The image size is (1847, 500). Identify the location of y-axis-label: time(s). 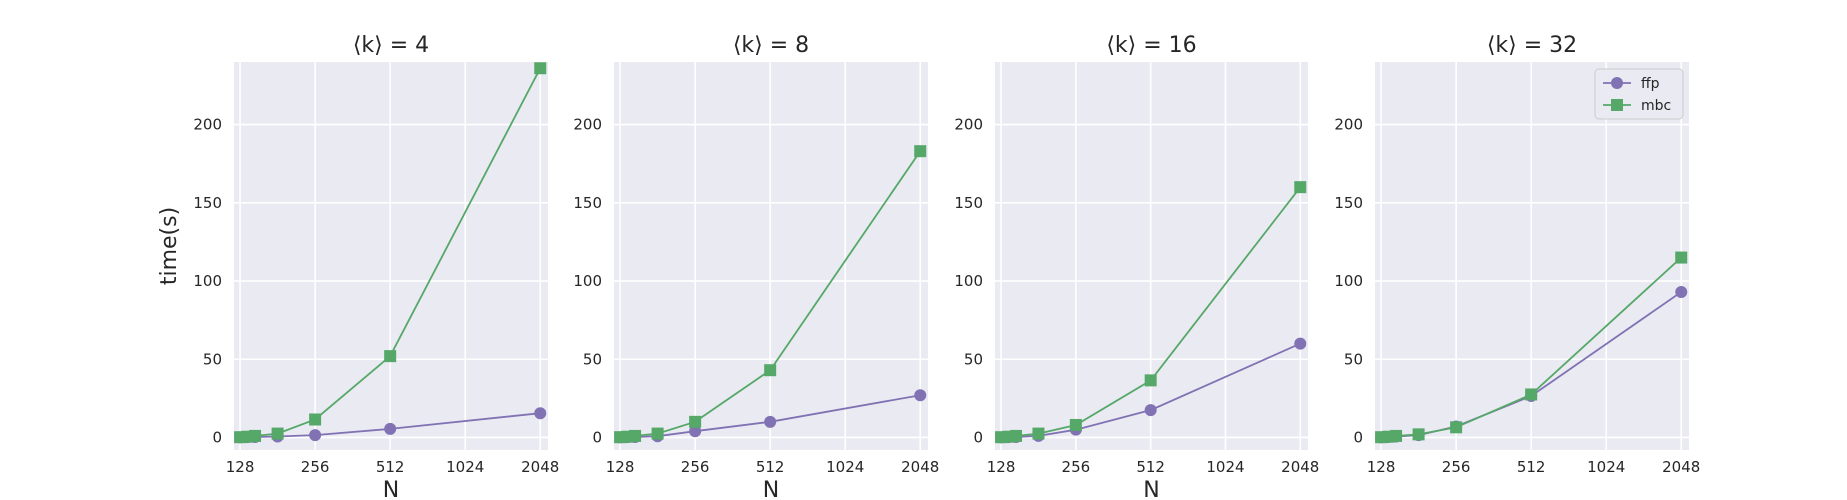
(169, 246).